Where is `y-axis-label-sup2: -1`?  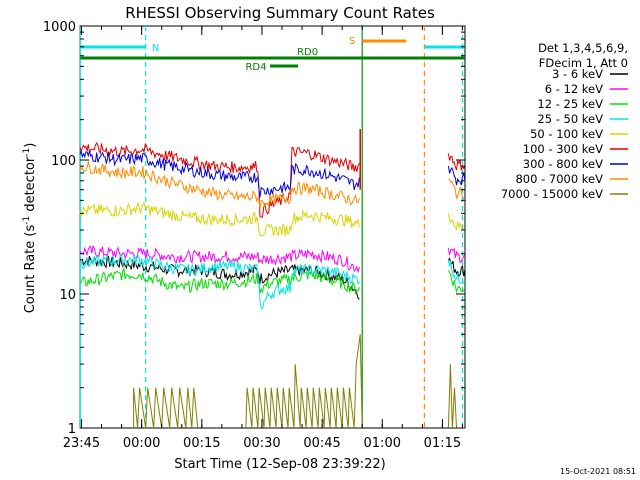 y-axis-label-sup2: -1 is located at coordinates (27, 152).